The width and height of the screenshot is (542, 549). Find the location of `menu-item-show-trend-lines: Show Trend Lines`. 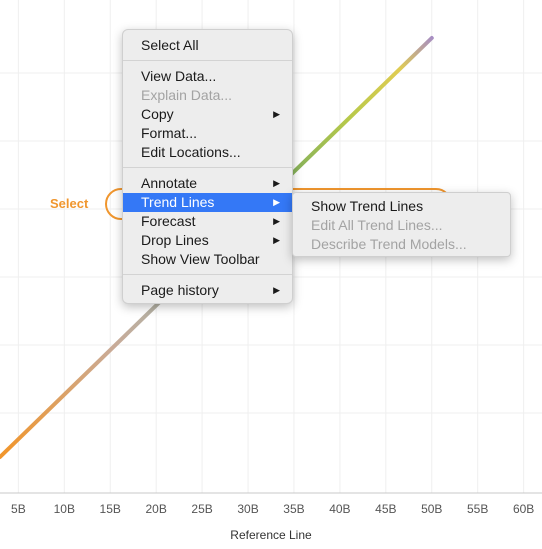

menu-item-show-trend-lines: Show Trend Lines is located at coordinates (401, 206).